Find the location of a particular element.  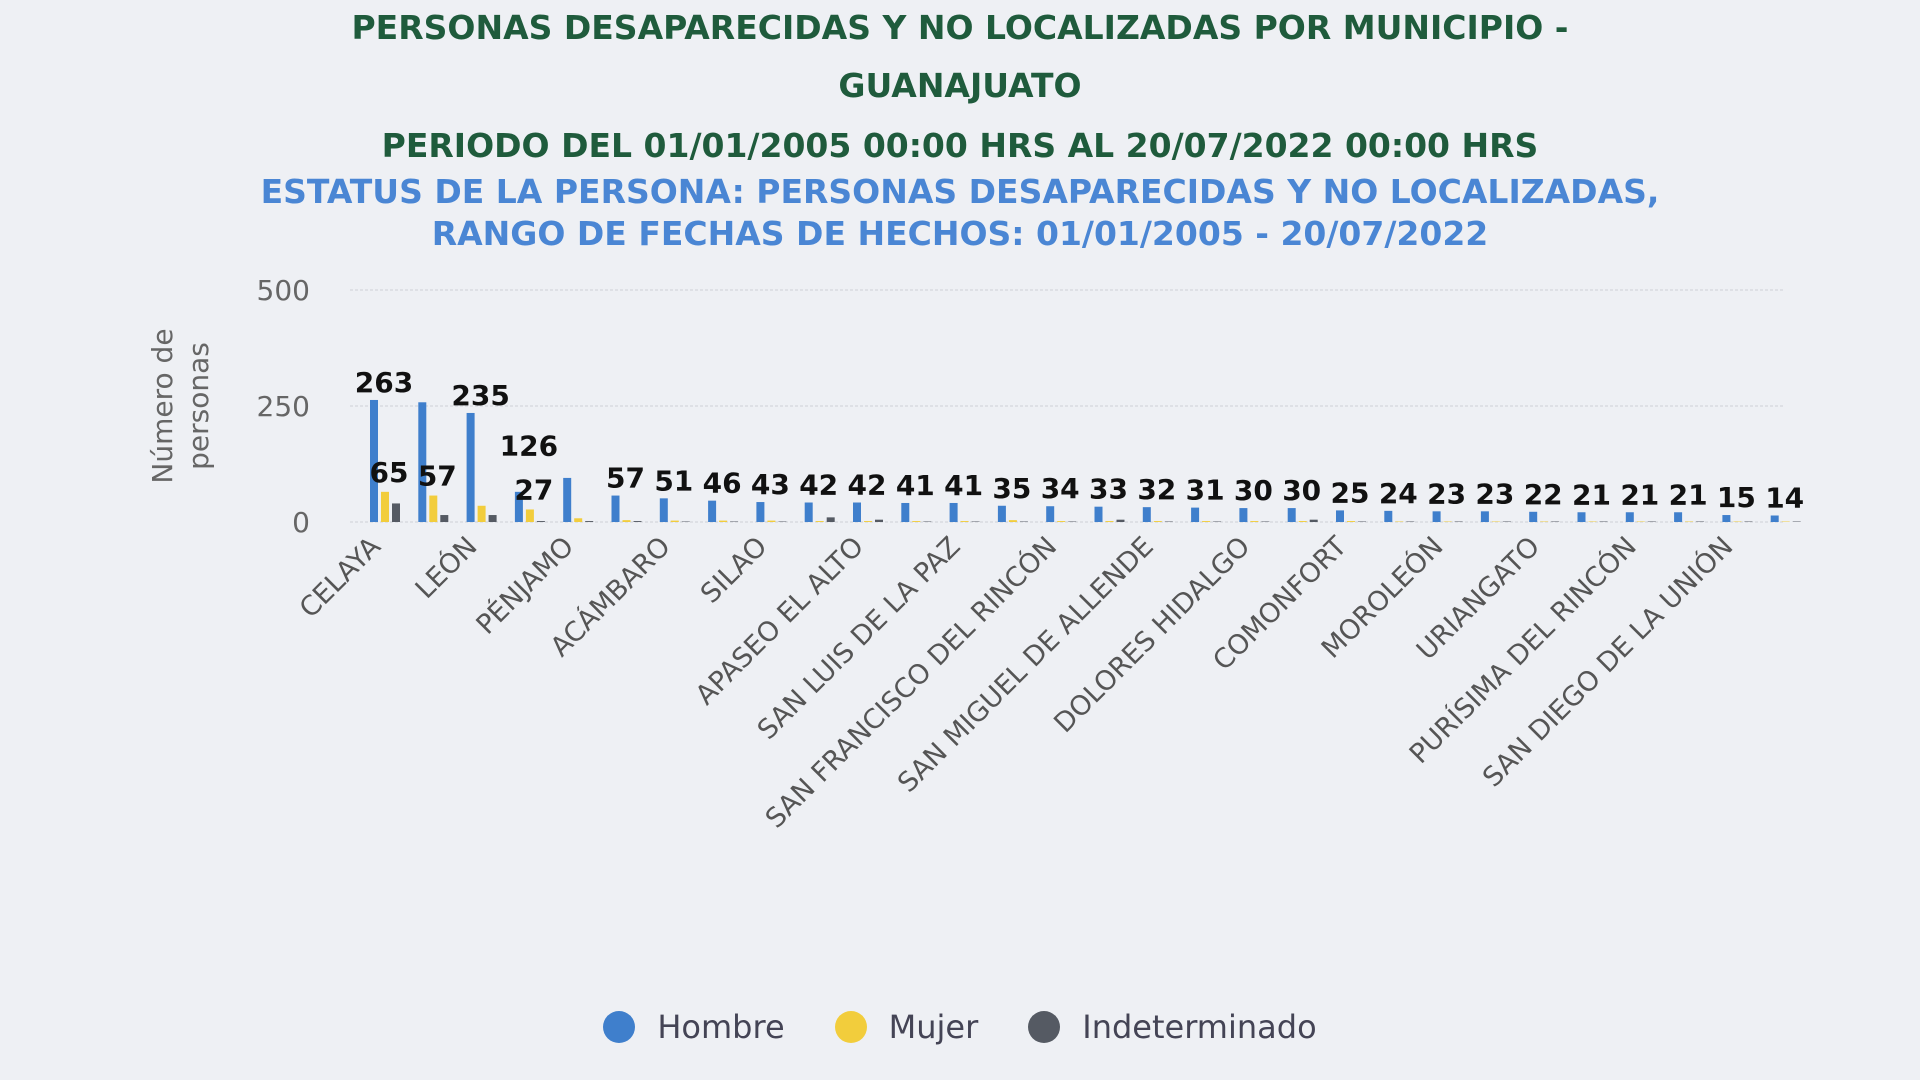

y-tick-label: 500 is located at coordinates (283, 290).